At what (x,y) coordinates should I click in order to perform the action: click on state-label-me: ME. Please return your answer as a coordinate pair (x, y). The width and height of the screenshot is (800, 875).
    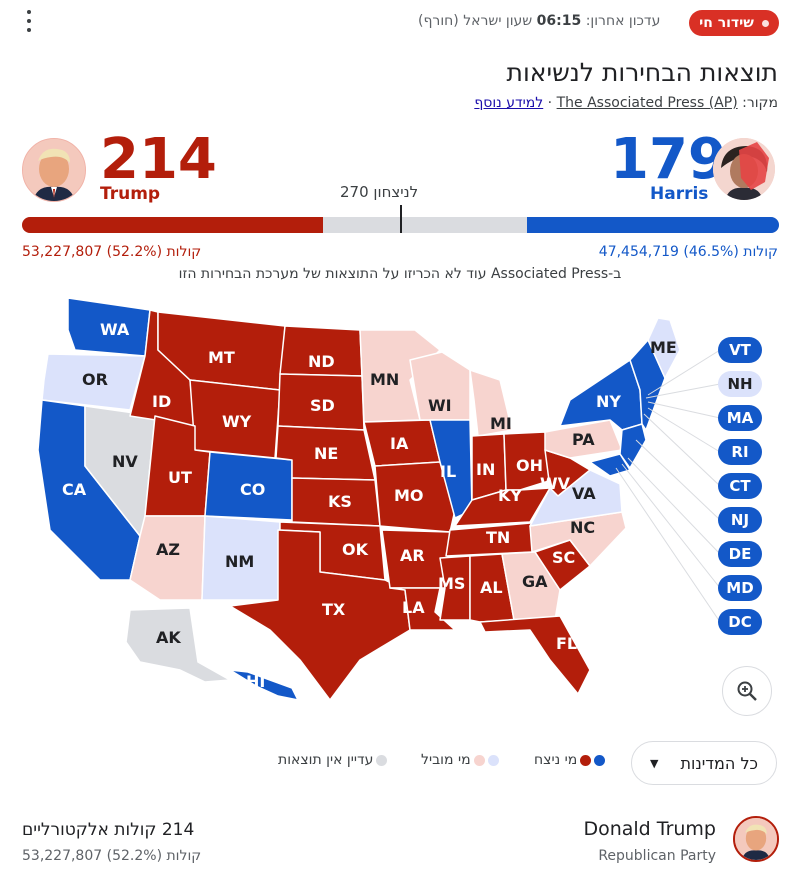
    Looking at the image, I should click on (663, 347).